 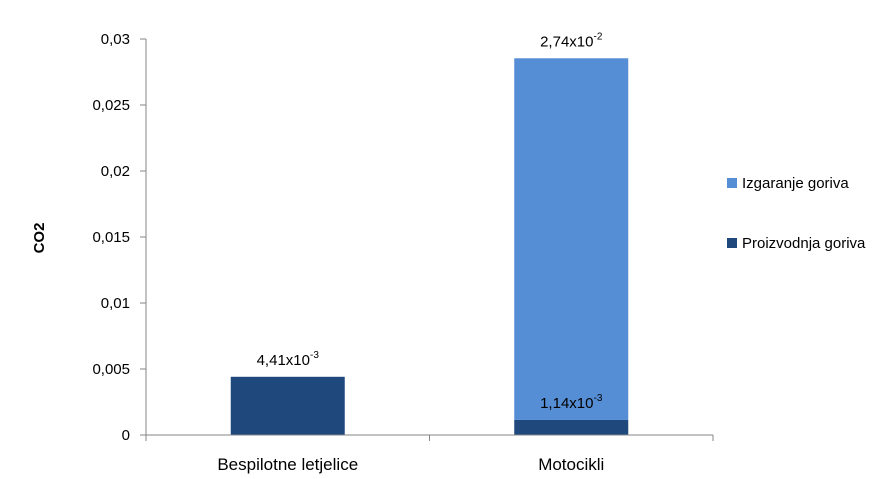 I want to click on data-label: 1,14x10⁻³, so click(x=571, y=402).